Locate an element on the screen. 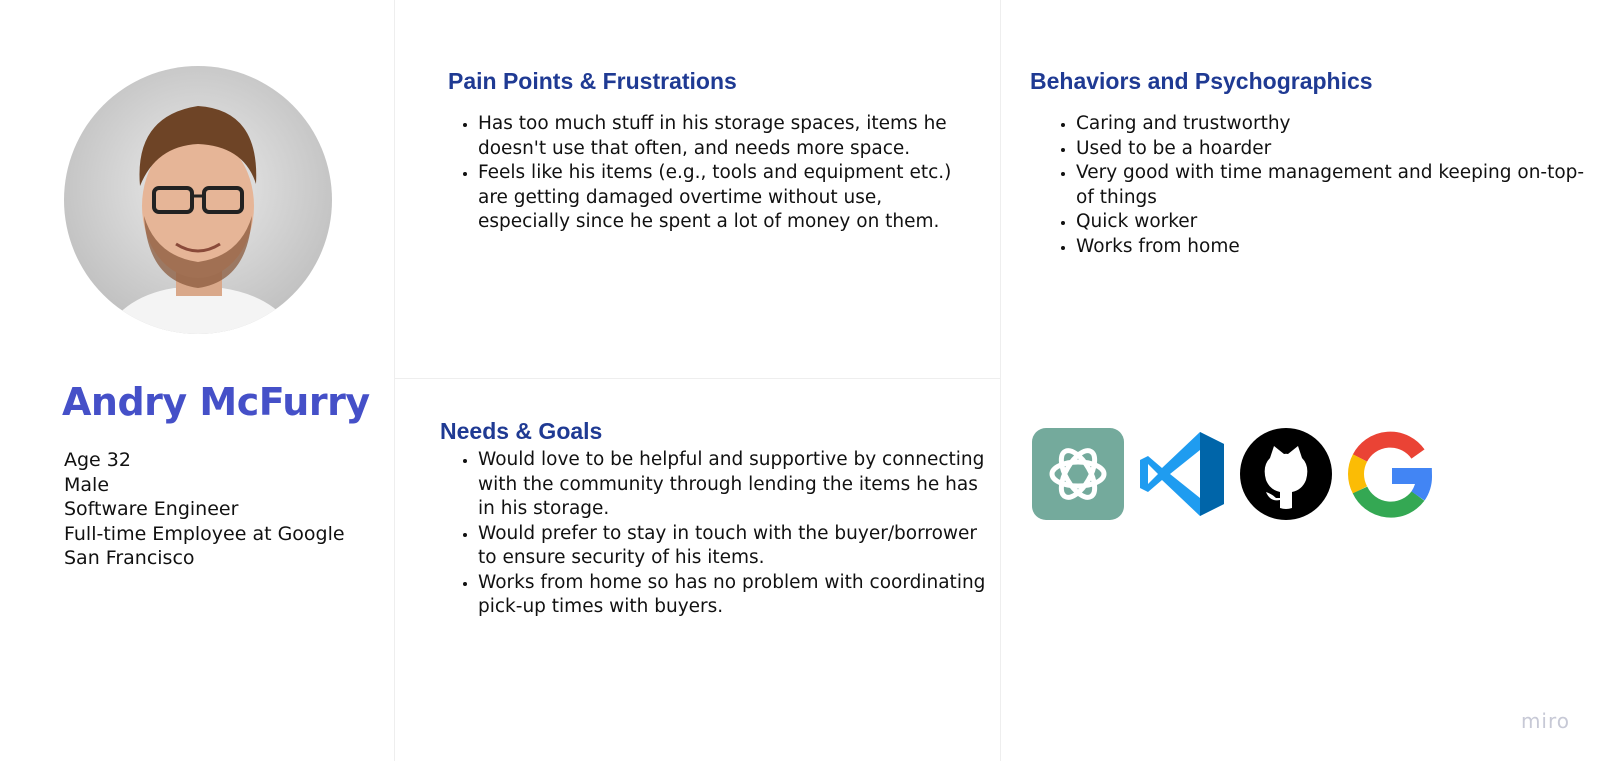  row-divider is located at coordinates (697, 378).